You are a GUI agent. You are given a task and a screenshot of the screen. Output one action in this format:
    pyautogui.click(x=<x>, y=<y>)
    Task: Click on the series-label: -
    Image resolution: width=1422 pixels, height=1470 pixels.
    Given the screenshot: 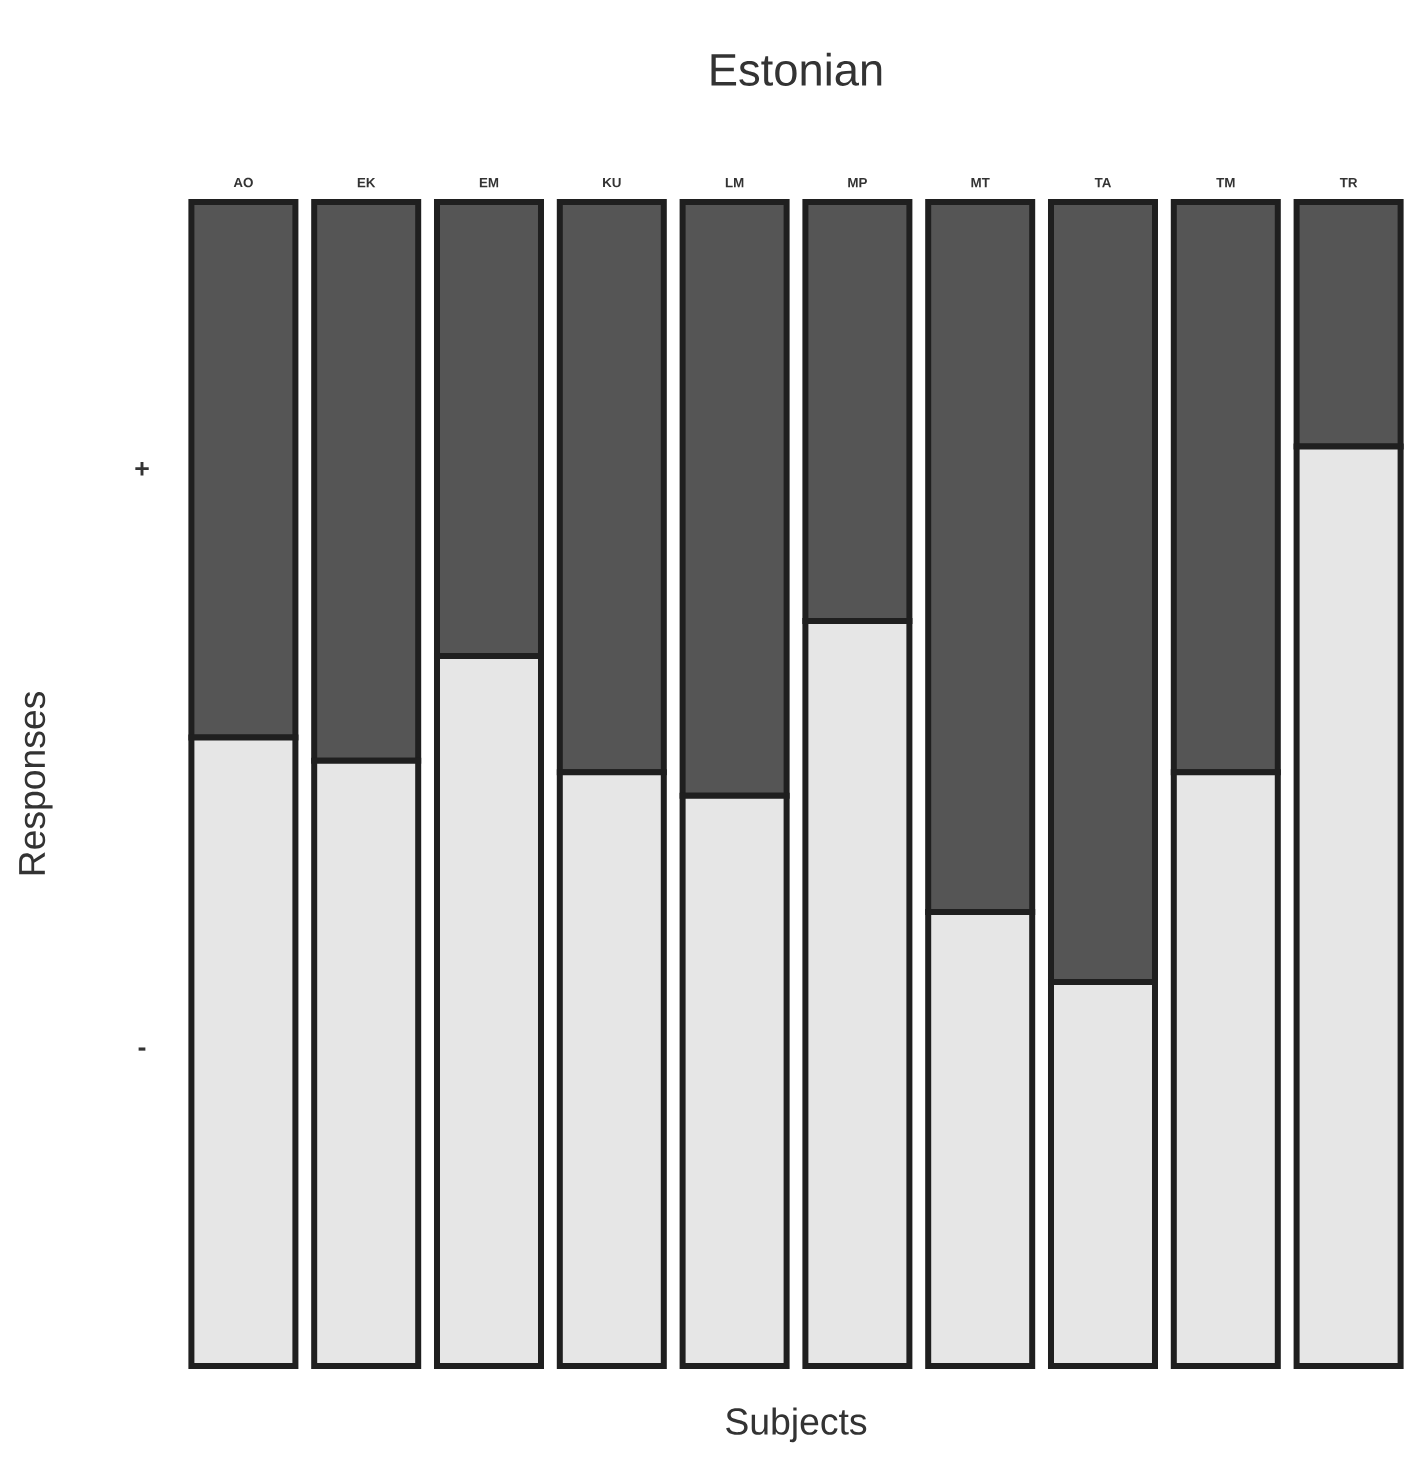 What is the action you would take?
    pyautogui.click(x=142, y=1049)
    